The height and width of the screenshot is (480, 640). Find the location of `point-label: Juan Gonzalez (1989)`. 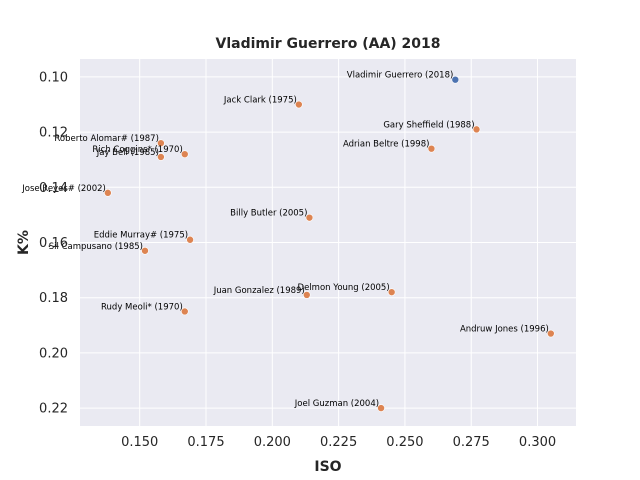

point-label: Juan Gonzalez (1989) is located at coordinates (259, 291).